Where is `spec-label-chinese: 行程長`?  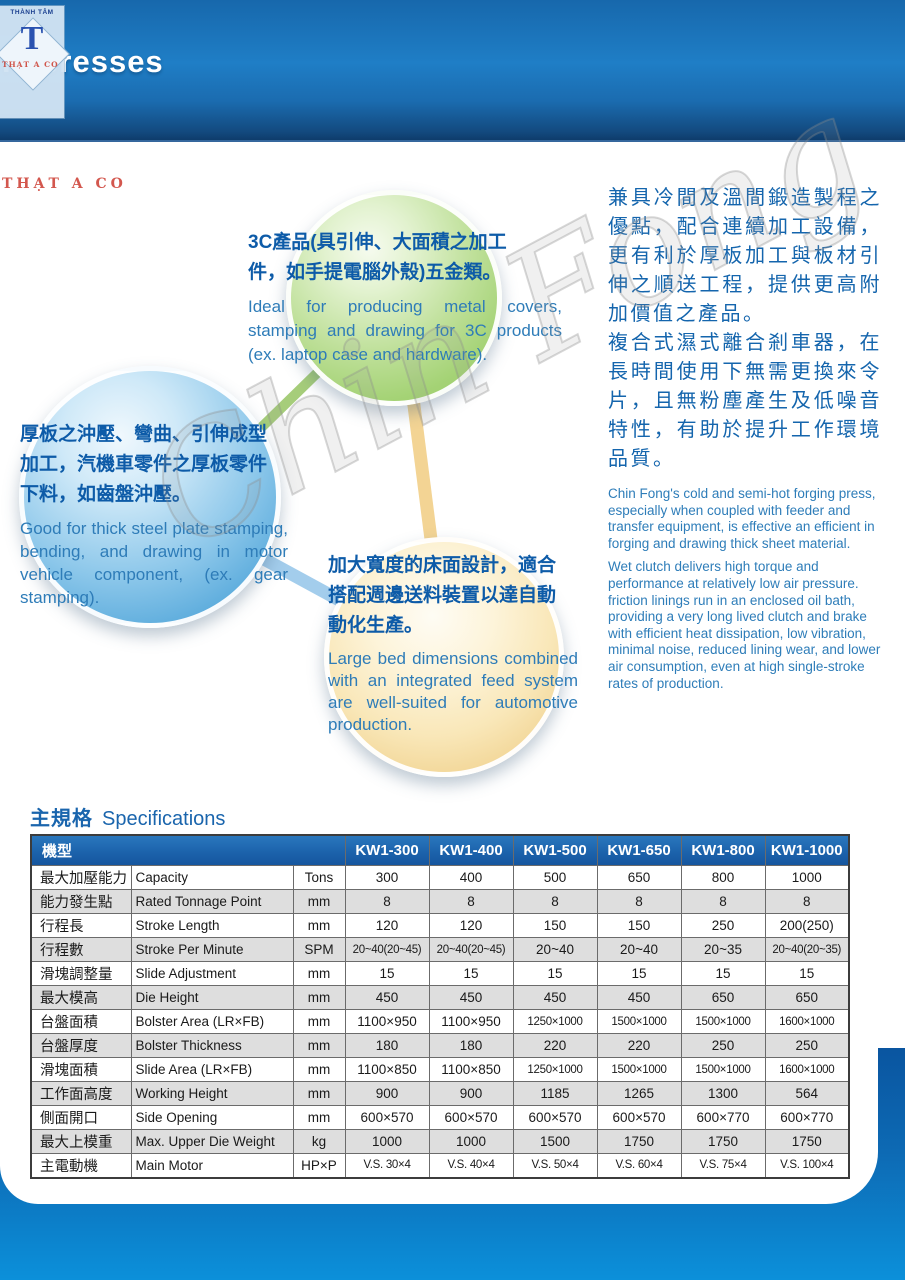 spec-label-chinese: 行程長 is located at coordinates (81, 925).